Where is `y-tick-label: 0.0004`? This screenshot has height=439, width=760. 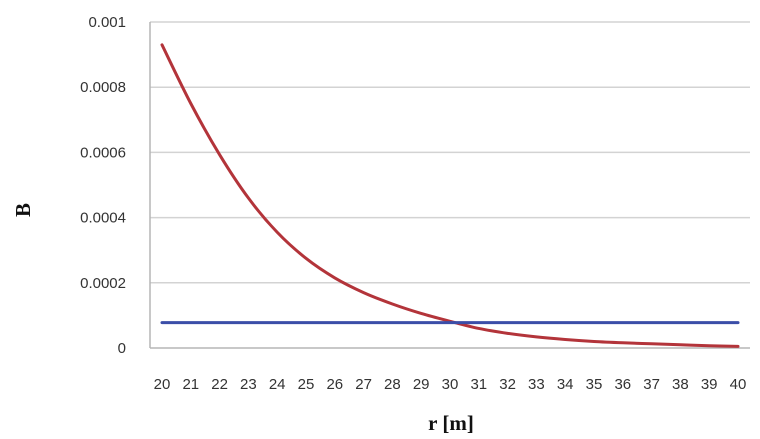 y-tick-label: 0.0004 is located at coordinates (103, 218).